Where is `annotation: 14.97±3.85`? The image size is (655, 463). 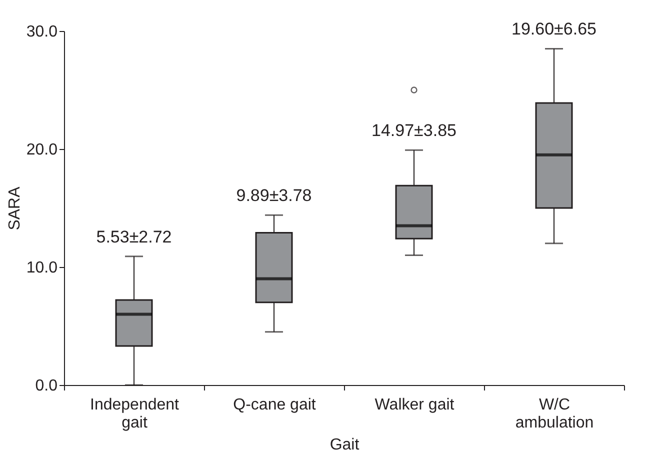
annotation: 14.97±3.85 is located at coordinates (414, 130).